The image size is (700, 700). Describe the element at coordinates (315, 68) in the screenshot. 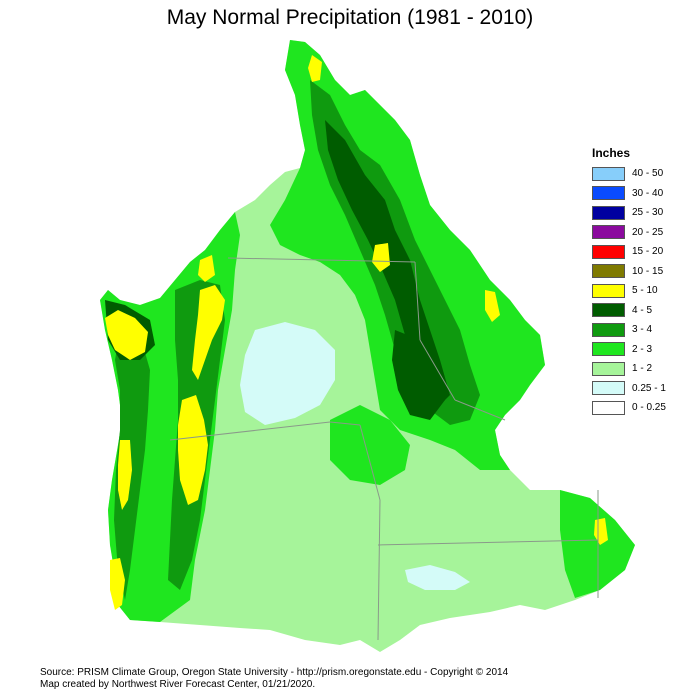

I see `zone-5-10-montana-peak` at that location.